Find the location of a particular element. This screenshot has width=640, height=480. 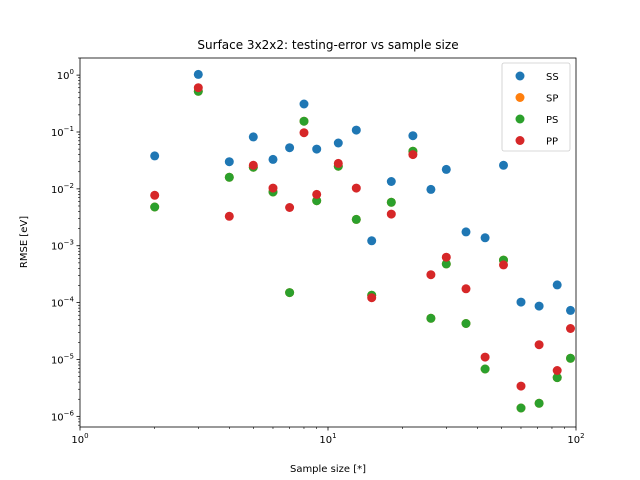

y-tick-label: 10⁰ is located at coordinates (65, 75).